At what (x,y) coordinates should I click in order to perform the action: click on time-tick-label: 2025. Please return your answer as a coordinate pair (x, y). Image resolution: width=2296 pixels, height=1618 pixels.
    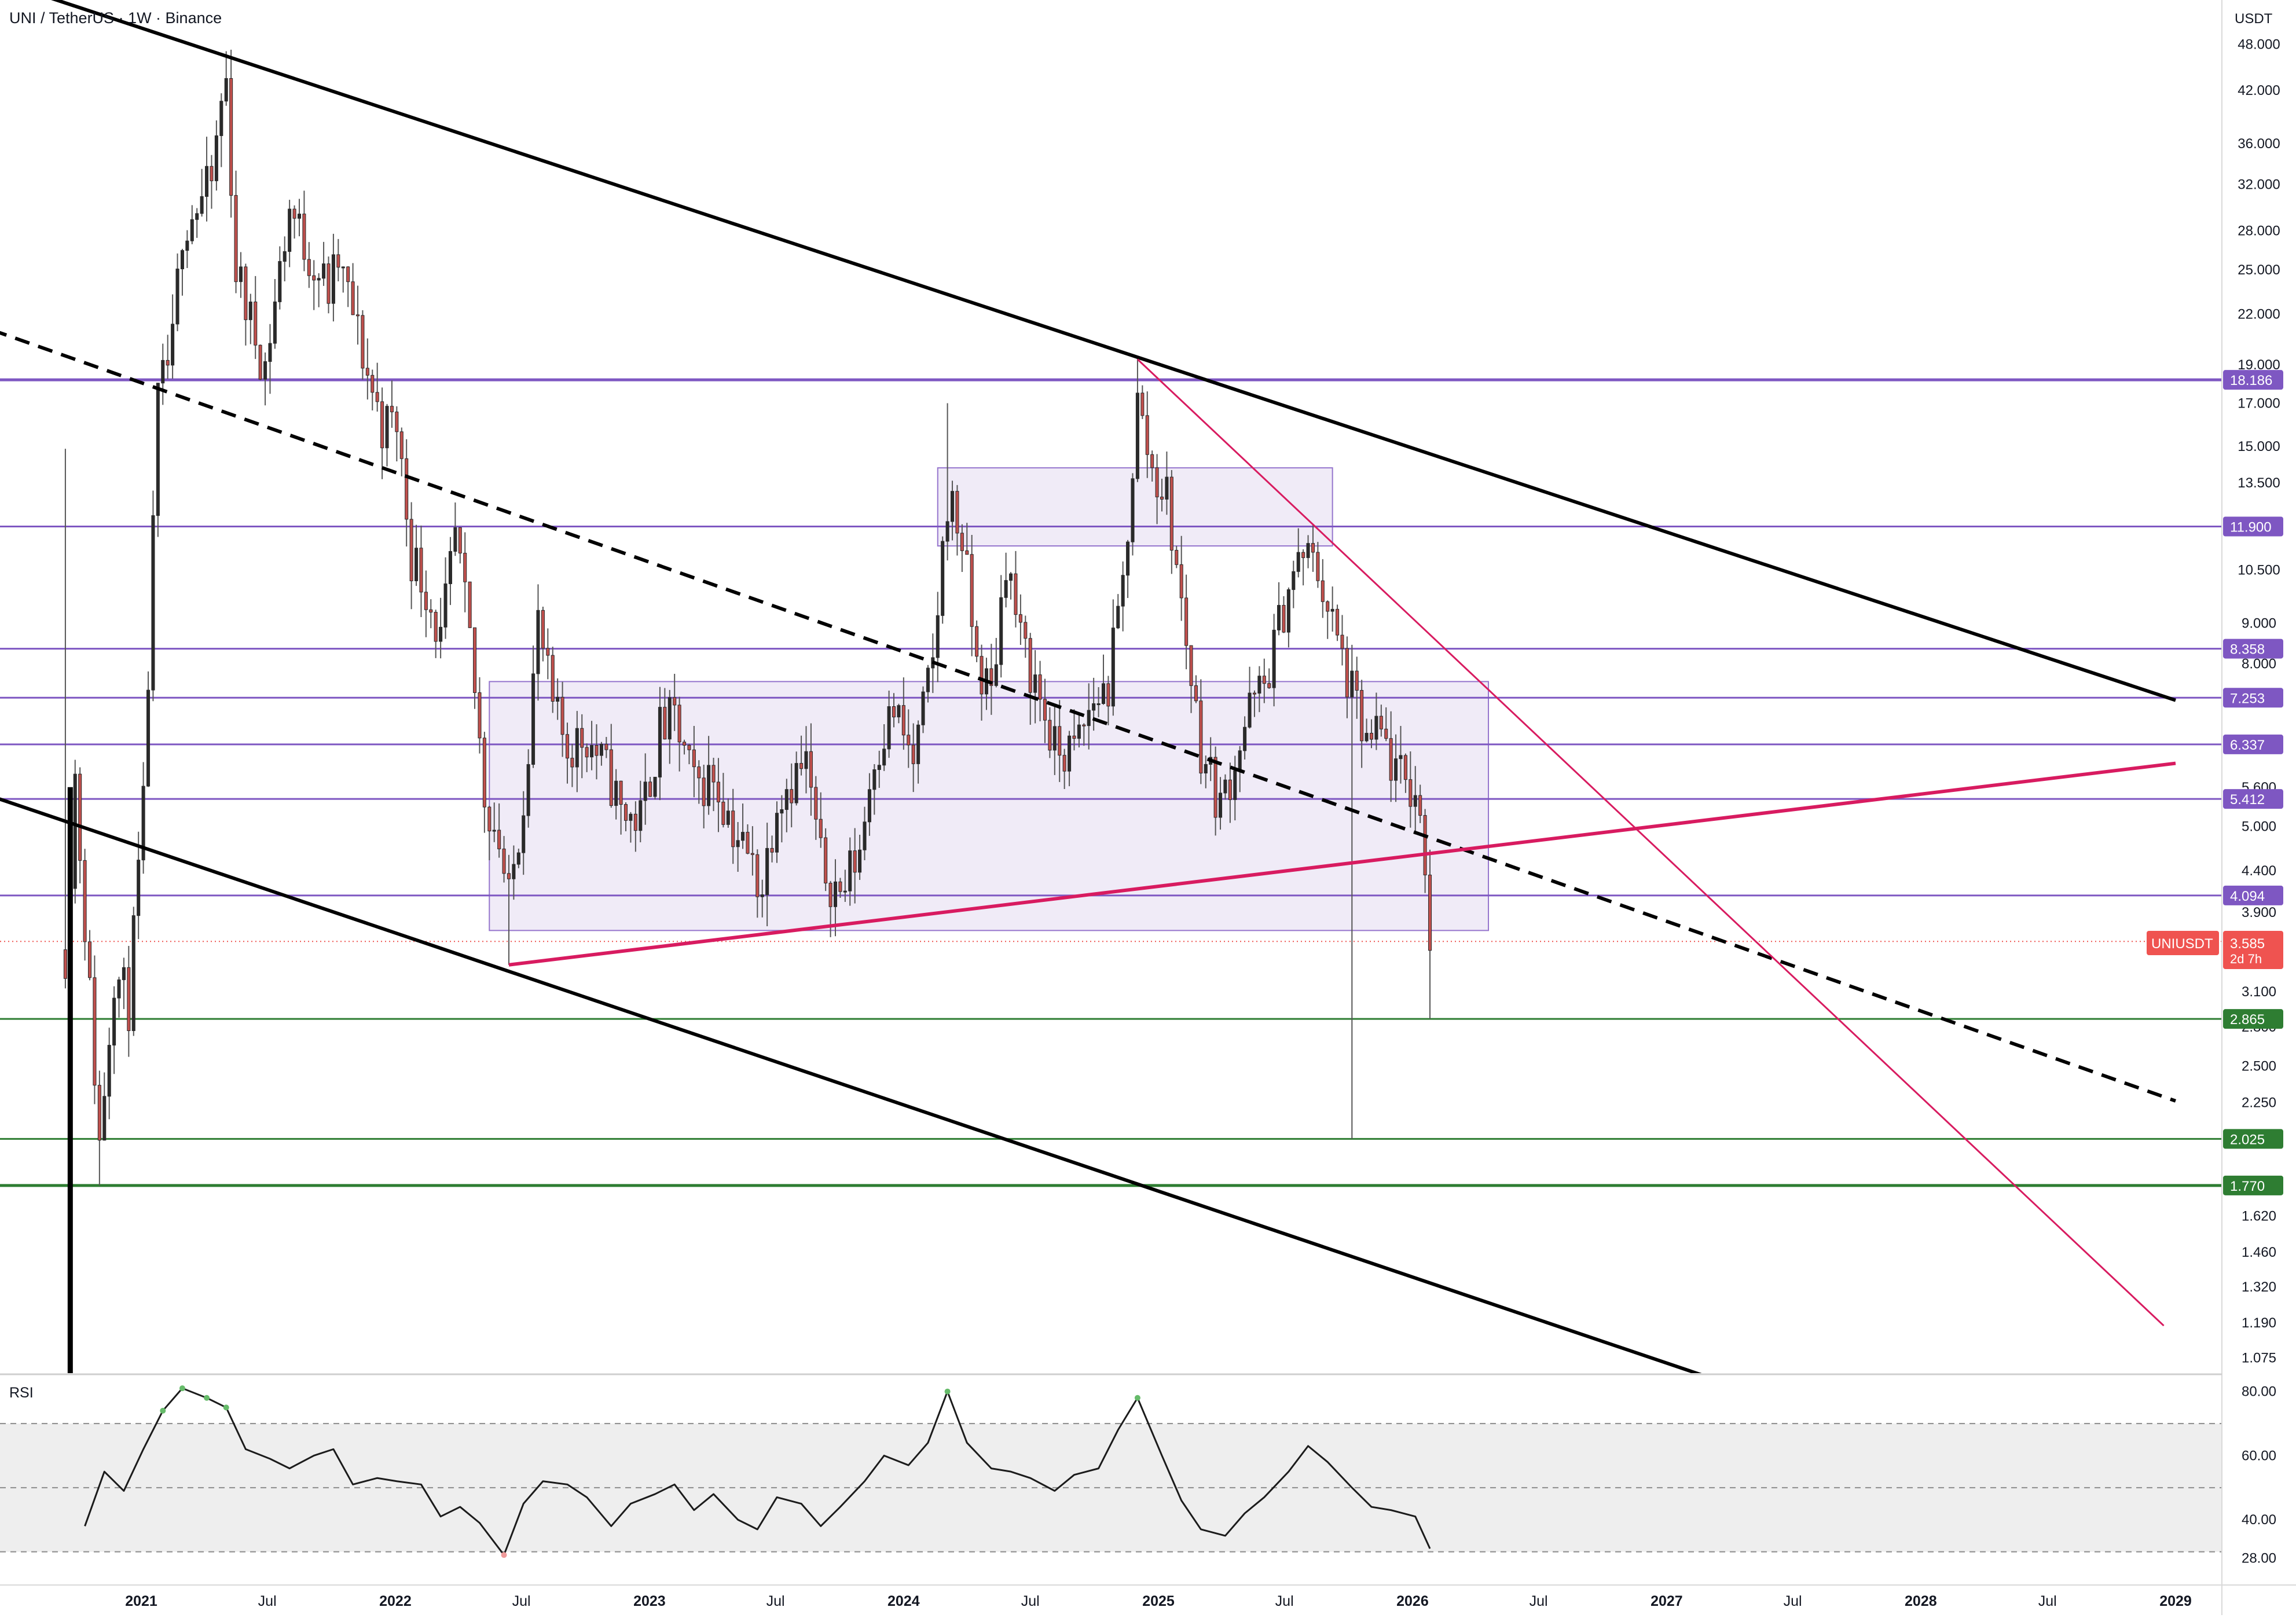
    Looking at the image, I should click on (1158, 1601).